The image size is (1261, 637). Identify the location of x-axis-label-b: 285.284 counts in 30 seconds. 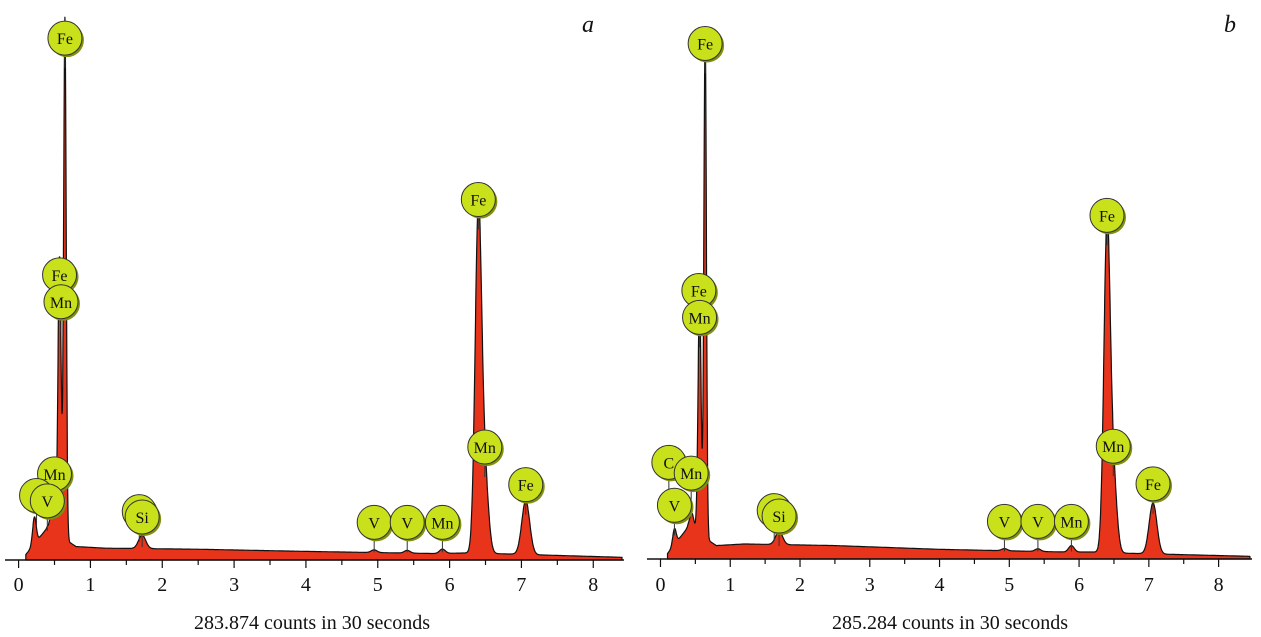
(950, 623).